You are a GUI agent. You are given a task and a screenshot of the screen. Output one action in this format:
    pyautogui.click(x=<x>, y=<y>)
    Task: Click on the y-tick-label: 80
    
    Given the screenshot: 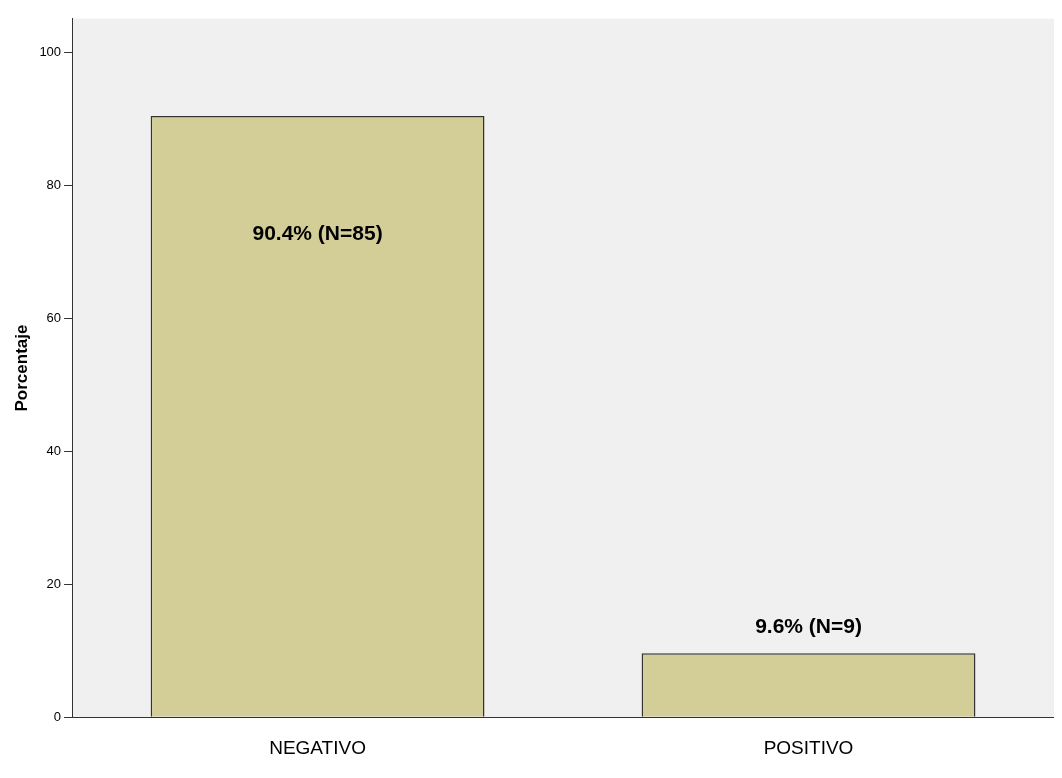 What is the action you would take?
    pyautogui.click(x=54, y=184)
    